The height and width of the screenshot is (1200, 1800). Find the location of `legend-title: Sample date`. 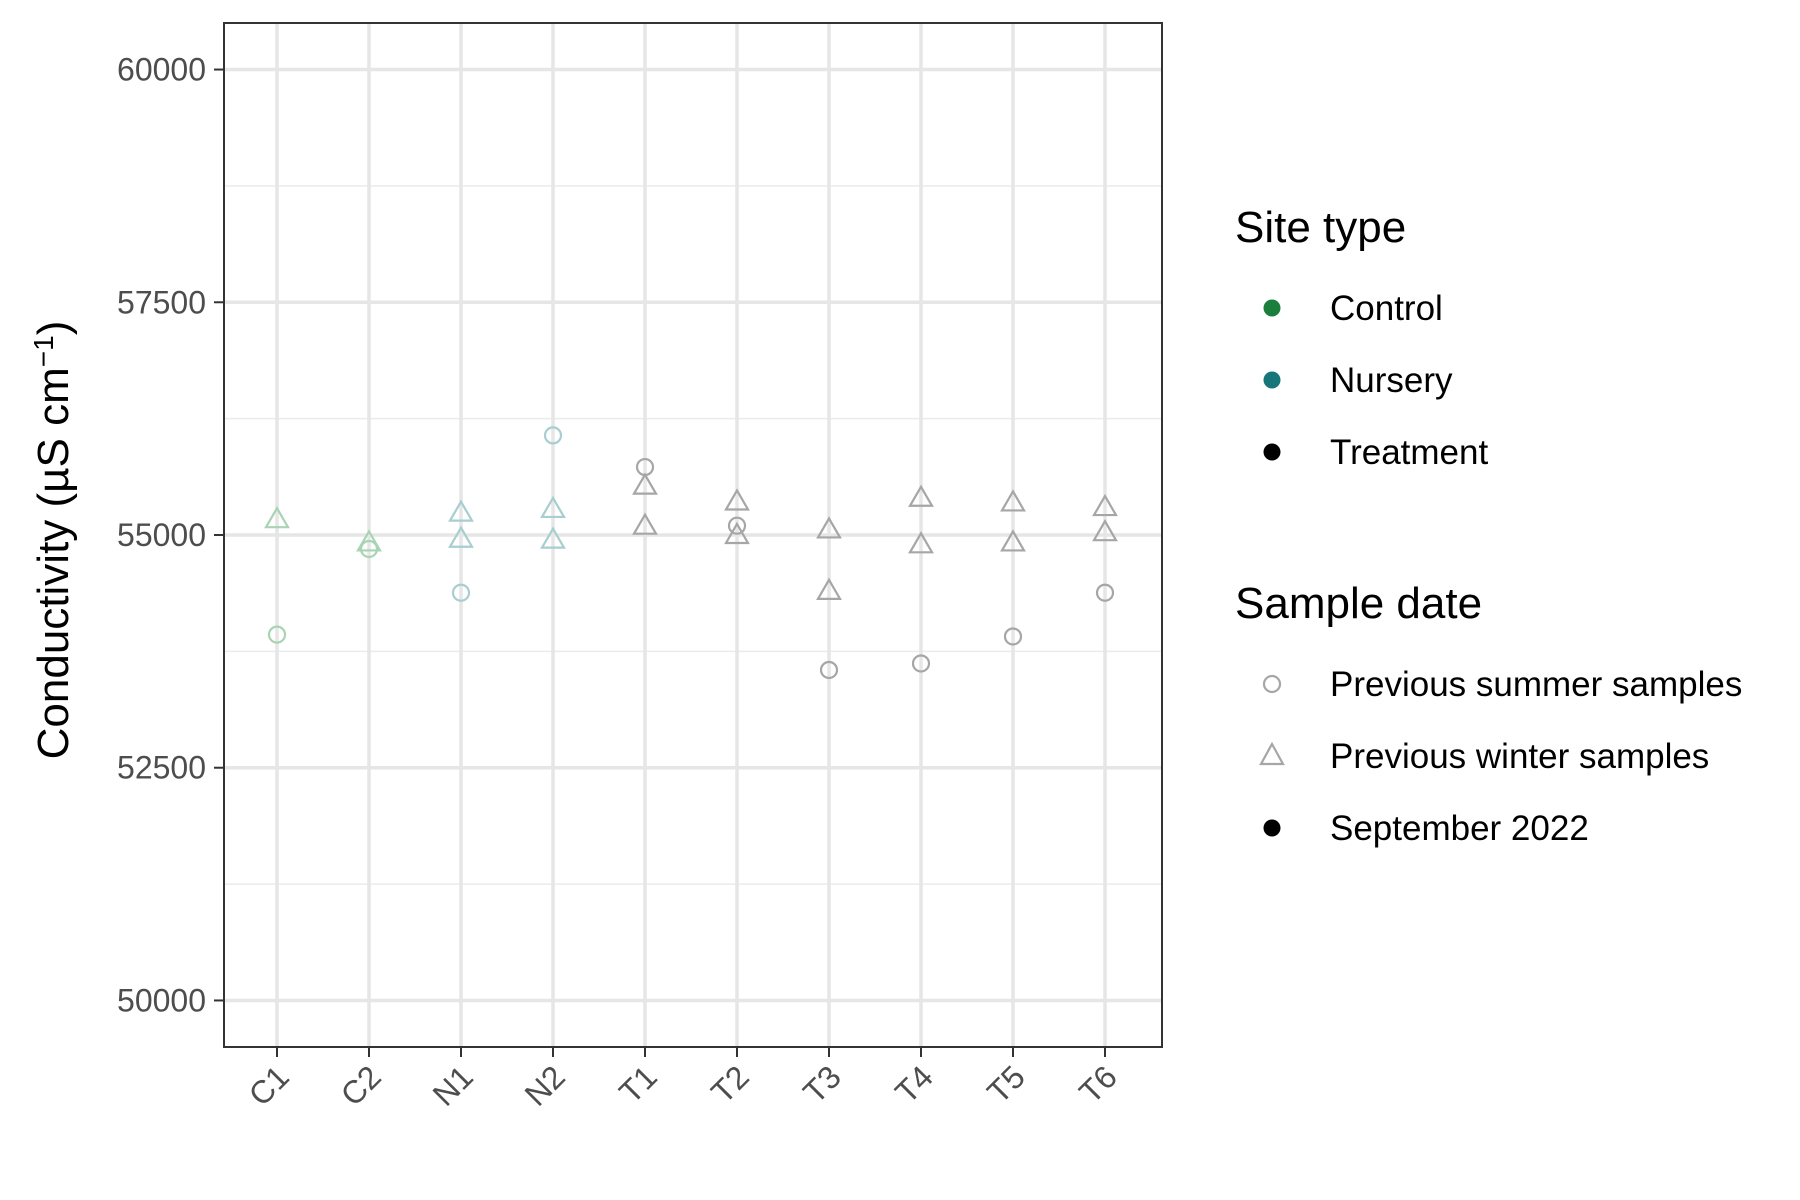

legend-title: Sample date is located at coordinates (1358, 603).